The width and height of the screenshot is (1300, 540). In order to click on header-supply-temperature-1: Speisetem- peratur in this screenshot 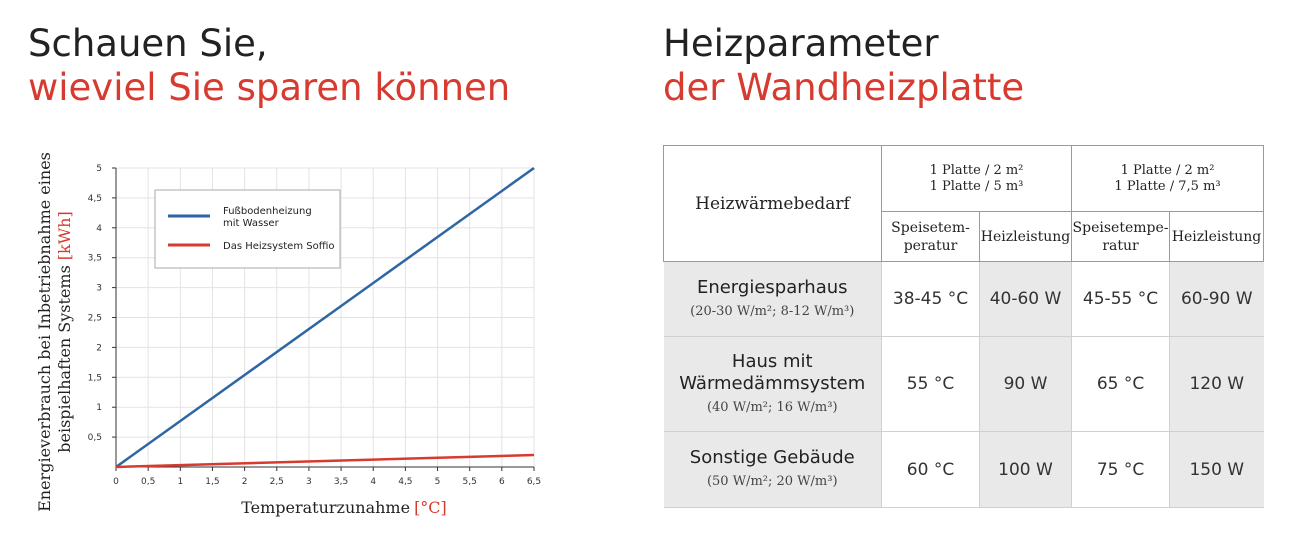, I will do `click(930, 236)`.